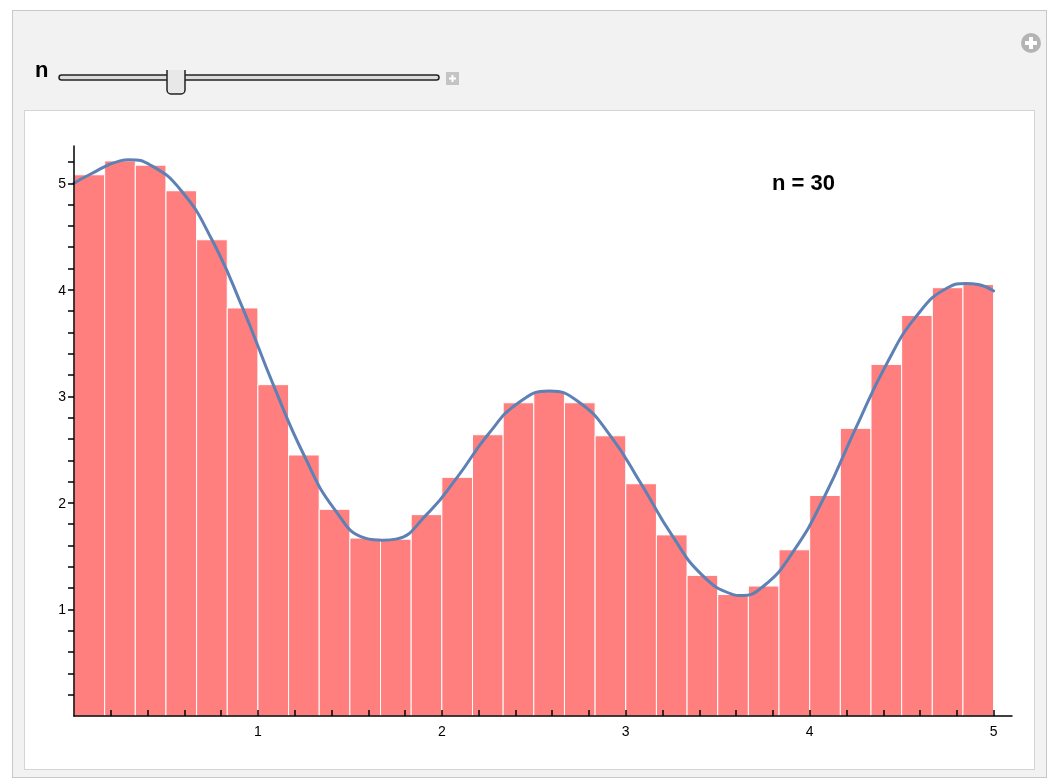 Image resolution: width=1050 pixels, height=779 pixels. What do you see at coordinates (258, 731) in the screenshot?
I see `x-tick-label: 1` at bounding box center [258, 731].